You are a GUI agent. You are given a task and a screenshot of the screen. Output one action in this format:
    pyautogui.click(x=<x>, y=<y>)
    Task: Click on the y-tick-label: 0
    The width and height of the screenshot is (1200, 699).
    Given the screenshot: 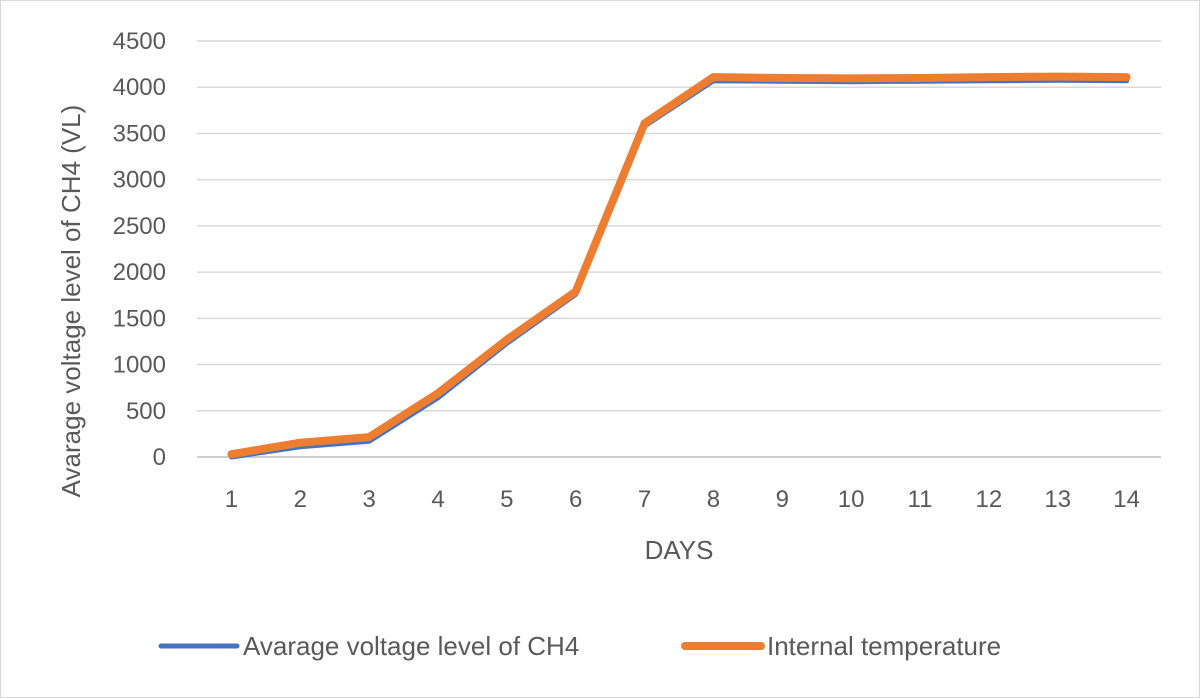 What is the action you would take?
    pyautogui.click(x=159, y=457)
    